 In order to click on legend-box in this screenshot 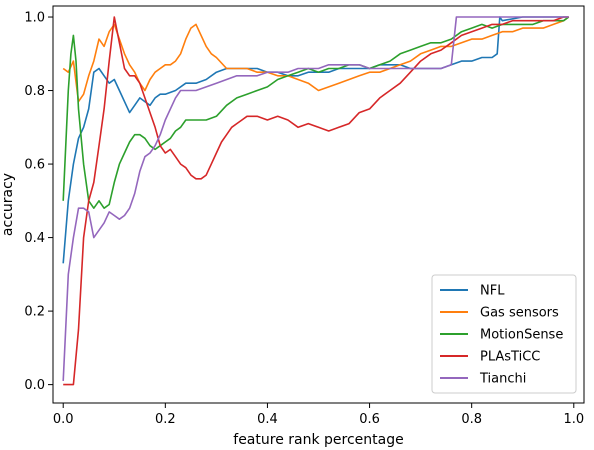, I will do `click(504, 334)`.